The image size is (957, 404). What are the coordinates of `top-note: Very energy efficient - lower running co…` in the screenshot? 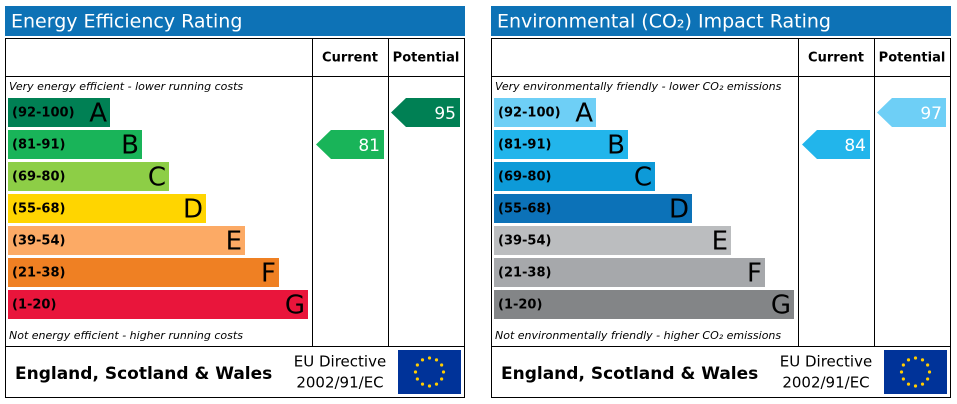 It's located at (126, 86).